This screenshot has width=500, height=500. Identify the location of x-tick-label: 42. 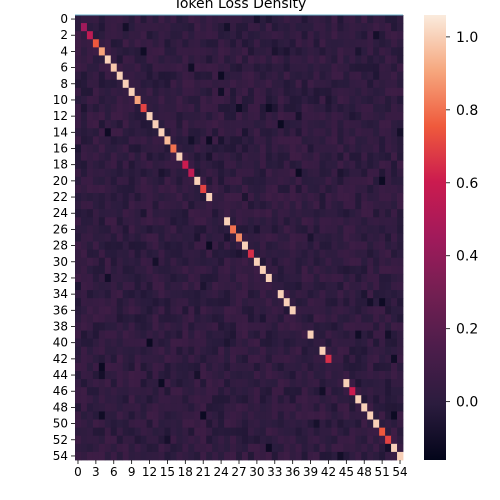
(328, 472).